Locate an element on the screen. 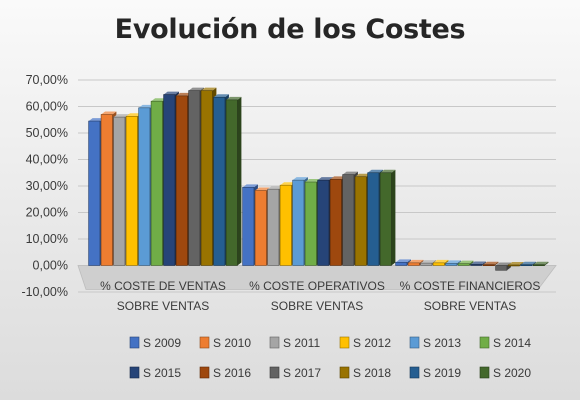  bar-s-2018-cat2 is located at coordinates (360, 221).